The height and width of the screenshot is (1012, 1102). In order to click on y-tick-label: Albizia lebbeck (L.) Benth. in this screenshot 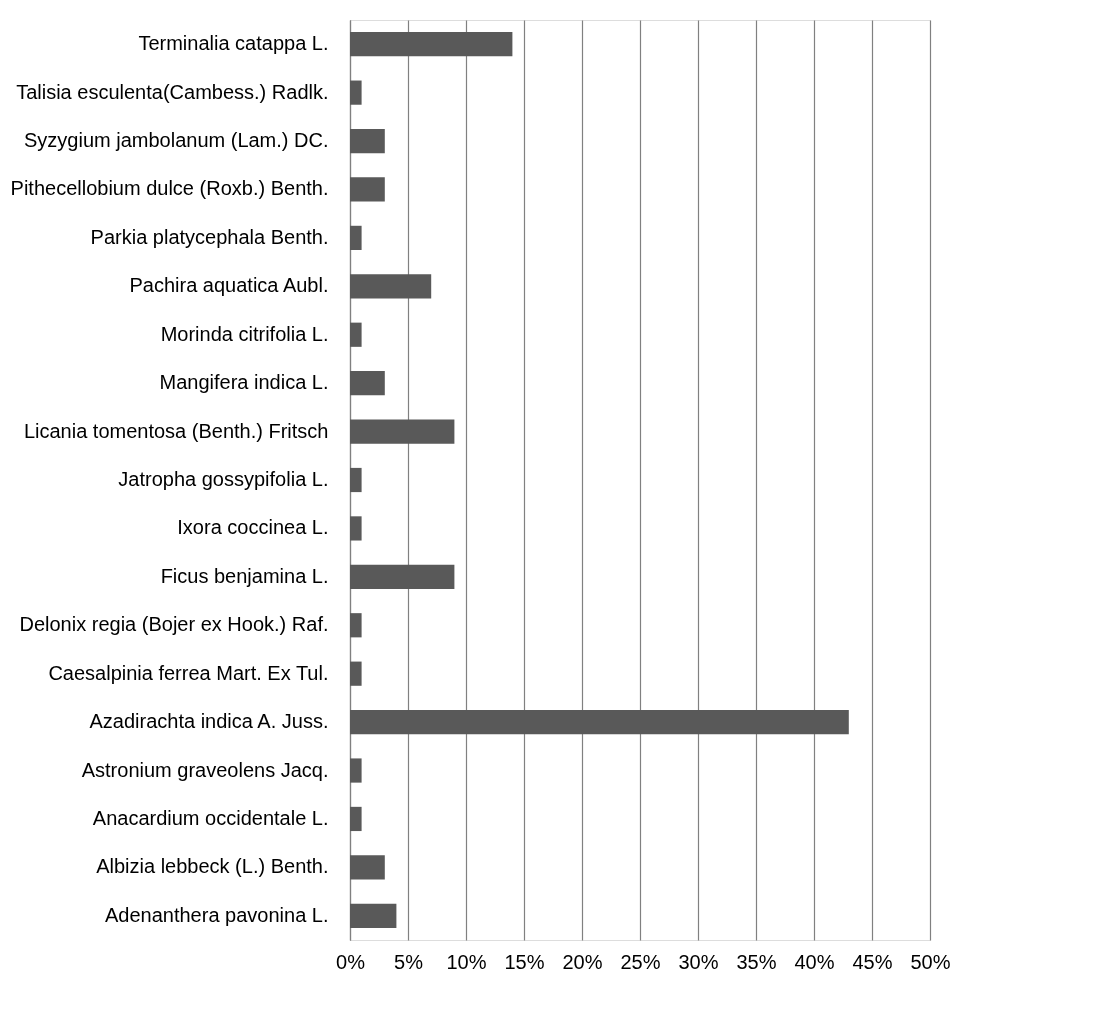, I will do `click(212, 866)`.